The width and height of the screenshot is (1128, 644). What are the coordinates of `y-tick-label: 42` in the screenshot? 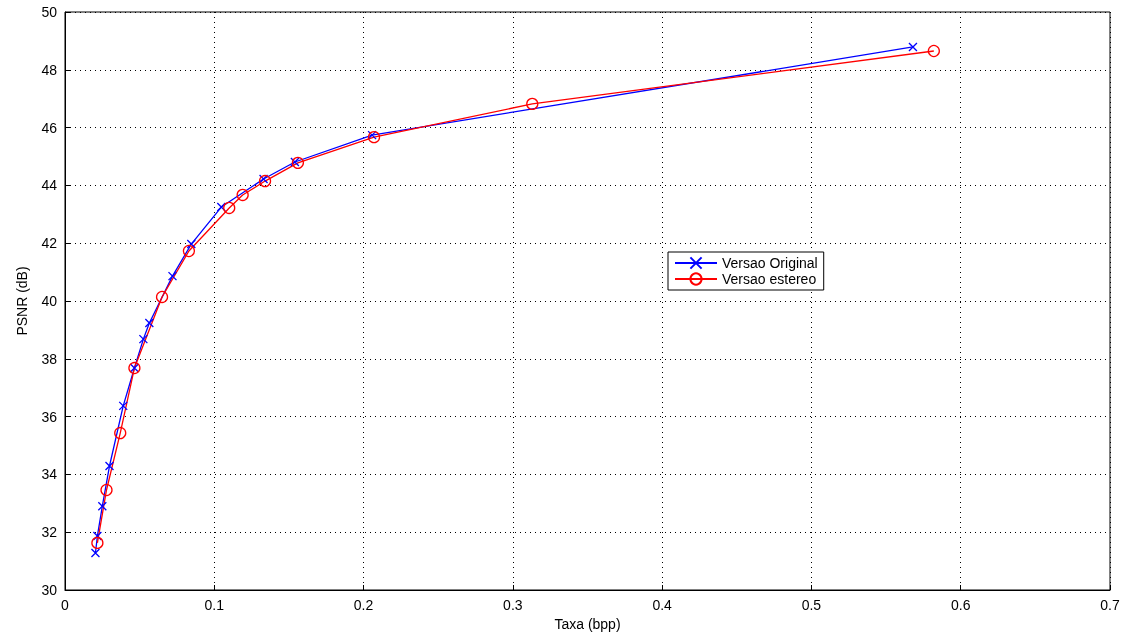 It's located at (49, 243).